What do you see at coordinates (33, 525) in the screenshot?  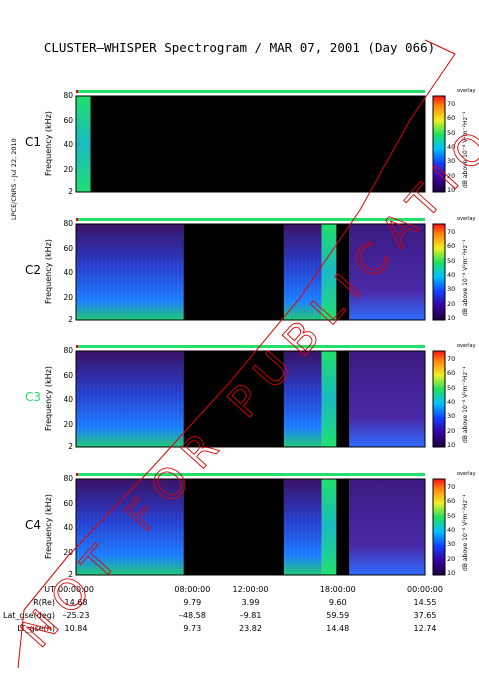 I see `panel-label-c4: C4` at bounding box center [33, 525].